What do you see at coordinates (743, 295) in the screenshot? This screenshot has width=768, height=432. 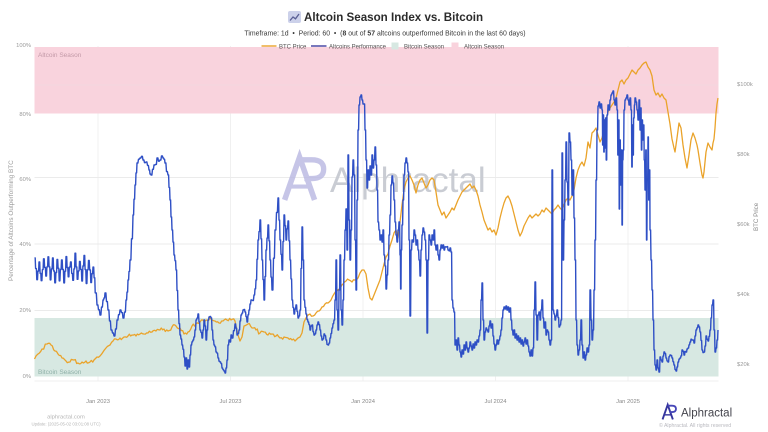 I see `svg-text: $40k` at bounding box center [743, 295].